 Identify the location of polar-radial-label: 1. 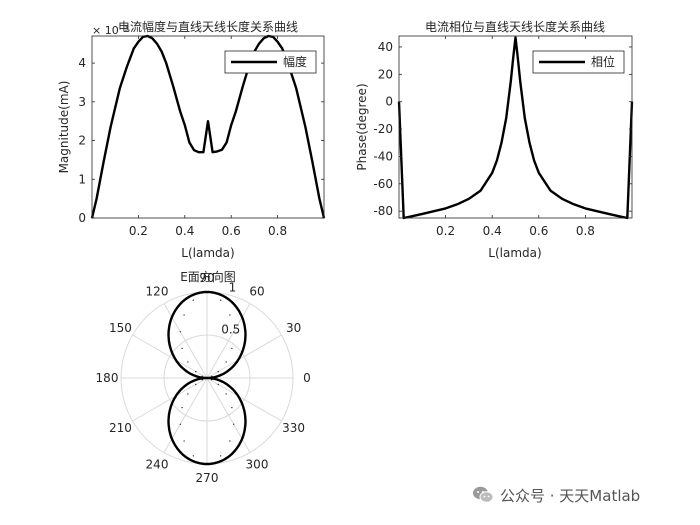
(233, 287).